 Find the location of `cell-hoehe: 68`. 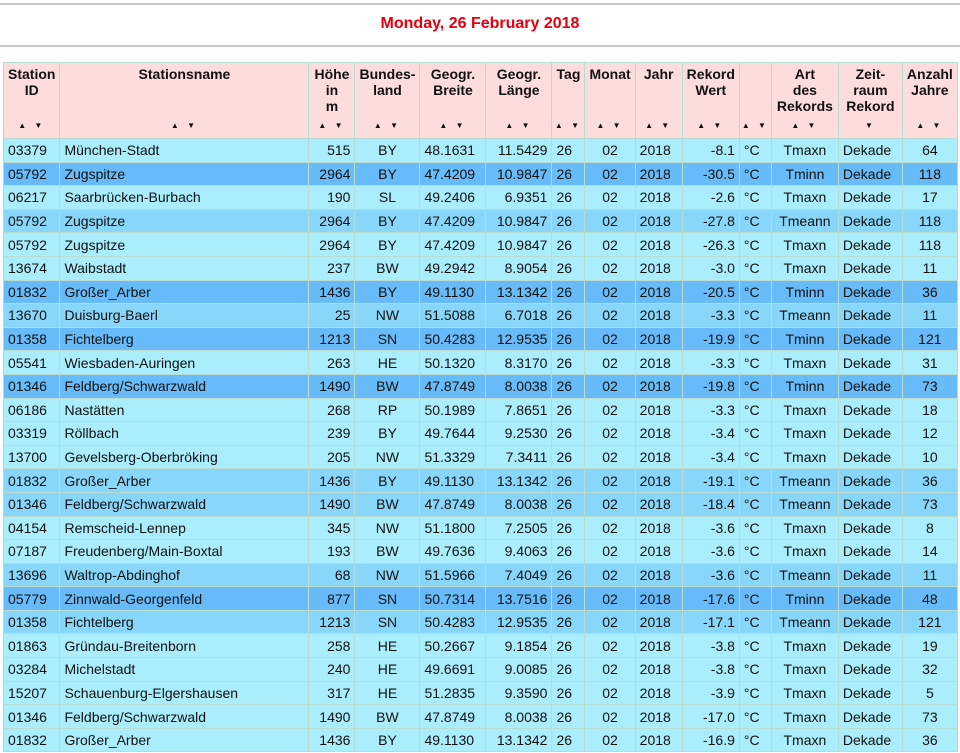

cell-hoehe: 68 is located at coordinates (332, 575).